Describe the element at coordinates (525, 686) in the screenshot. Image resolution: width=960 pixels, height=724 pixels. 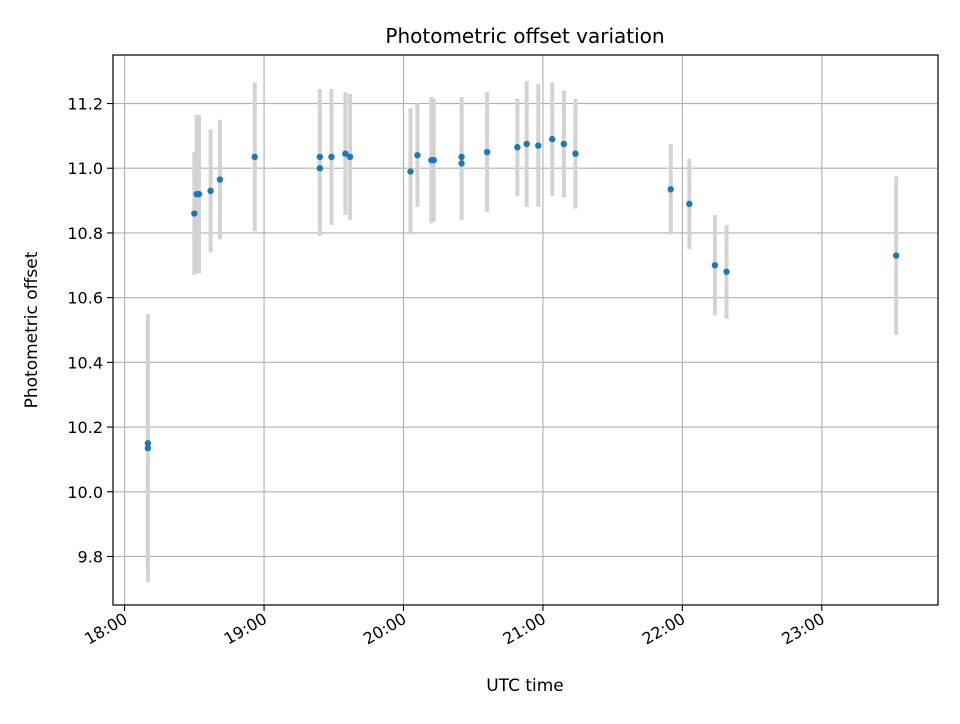
I see `x-axis-label: UTC time` at that location.